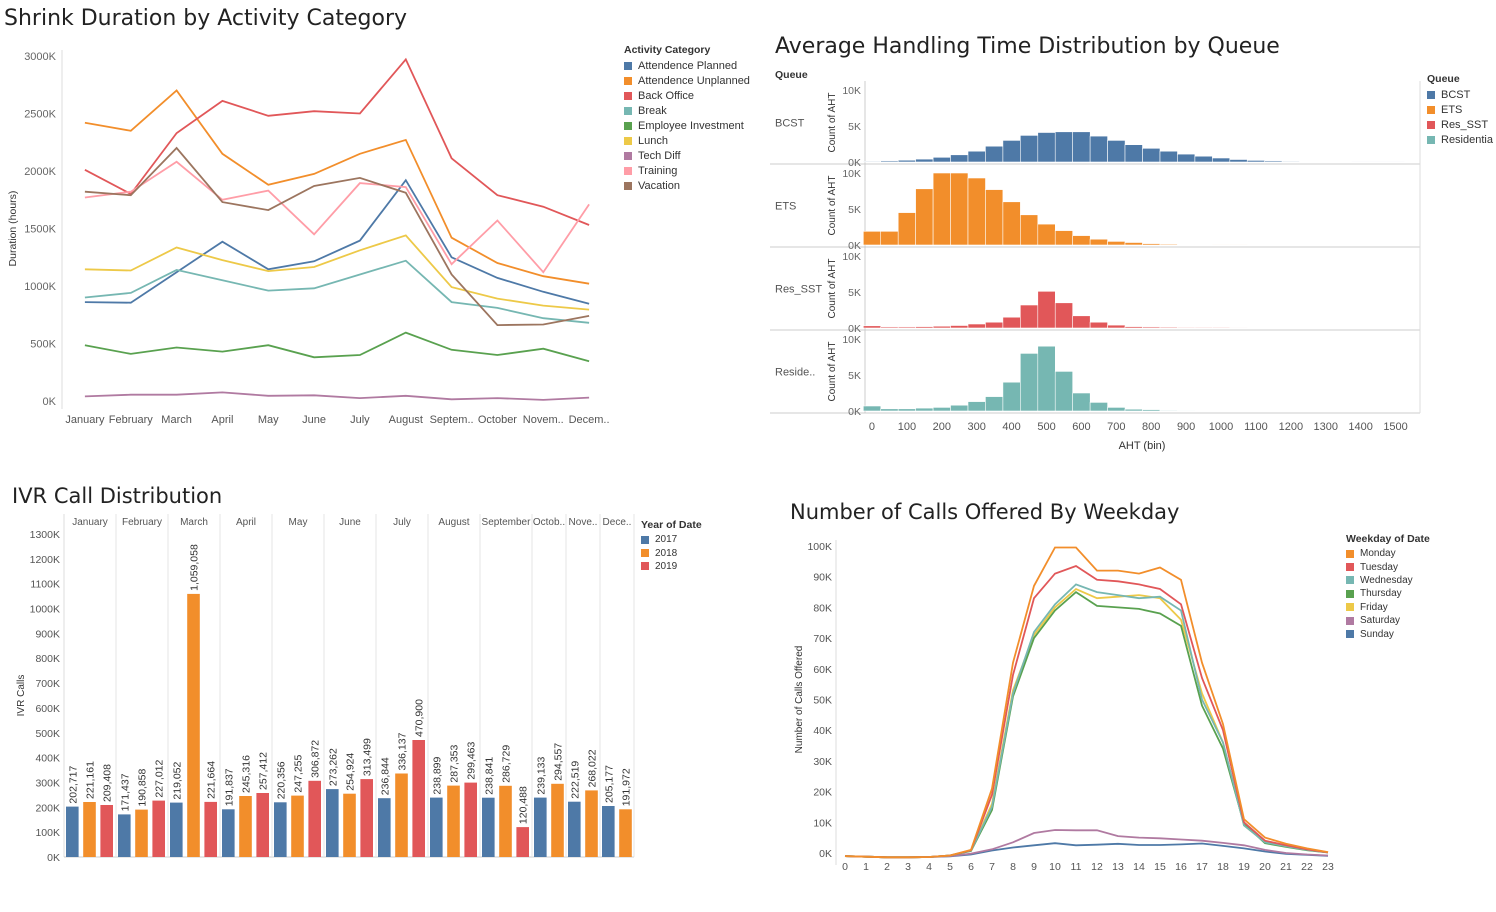 Image resolution: width=1496 pixels, height=912 pixels. I want to click on x-tick-label: 100, so click(907, 427).